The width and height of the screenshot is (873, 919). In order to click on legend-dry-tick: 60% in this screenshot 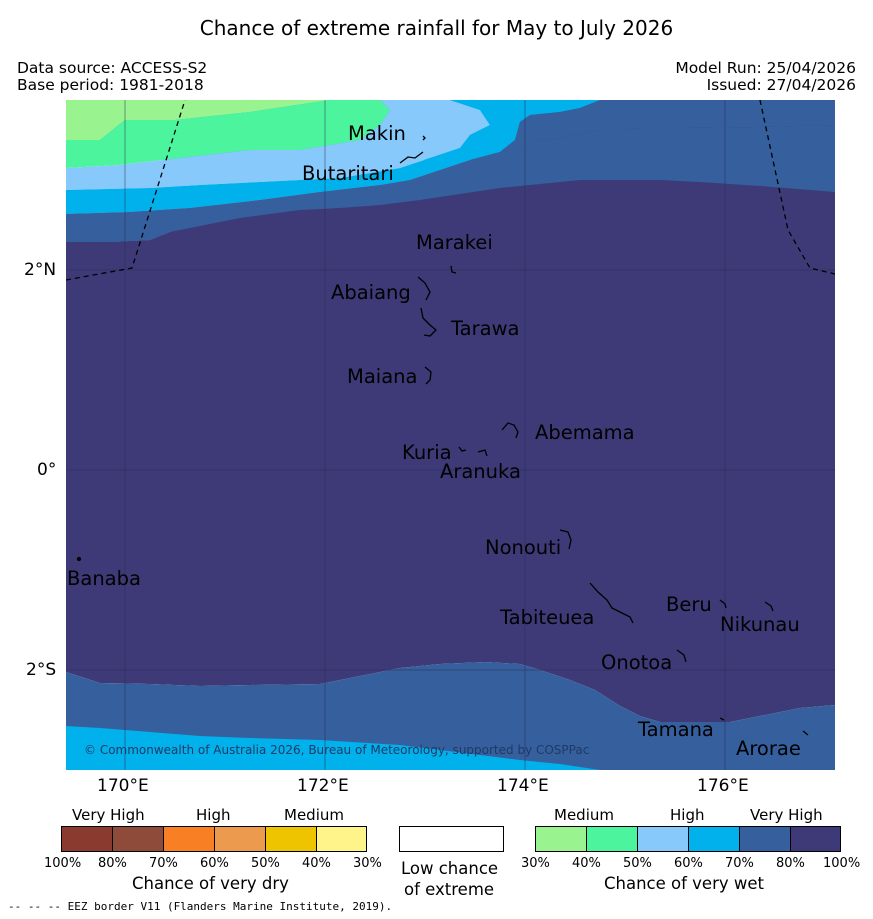, I will do `click(214, 863)`.